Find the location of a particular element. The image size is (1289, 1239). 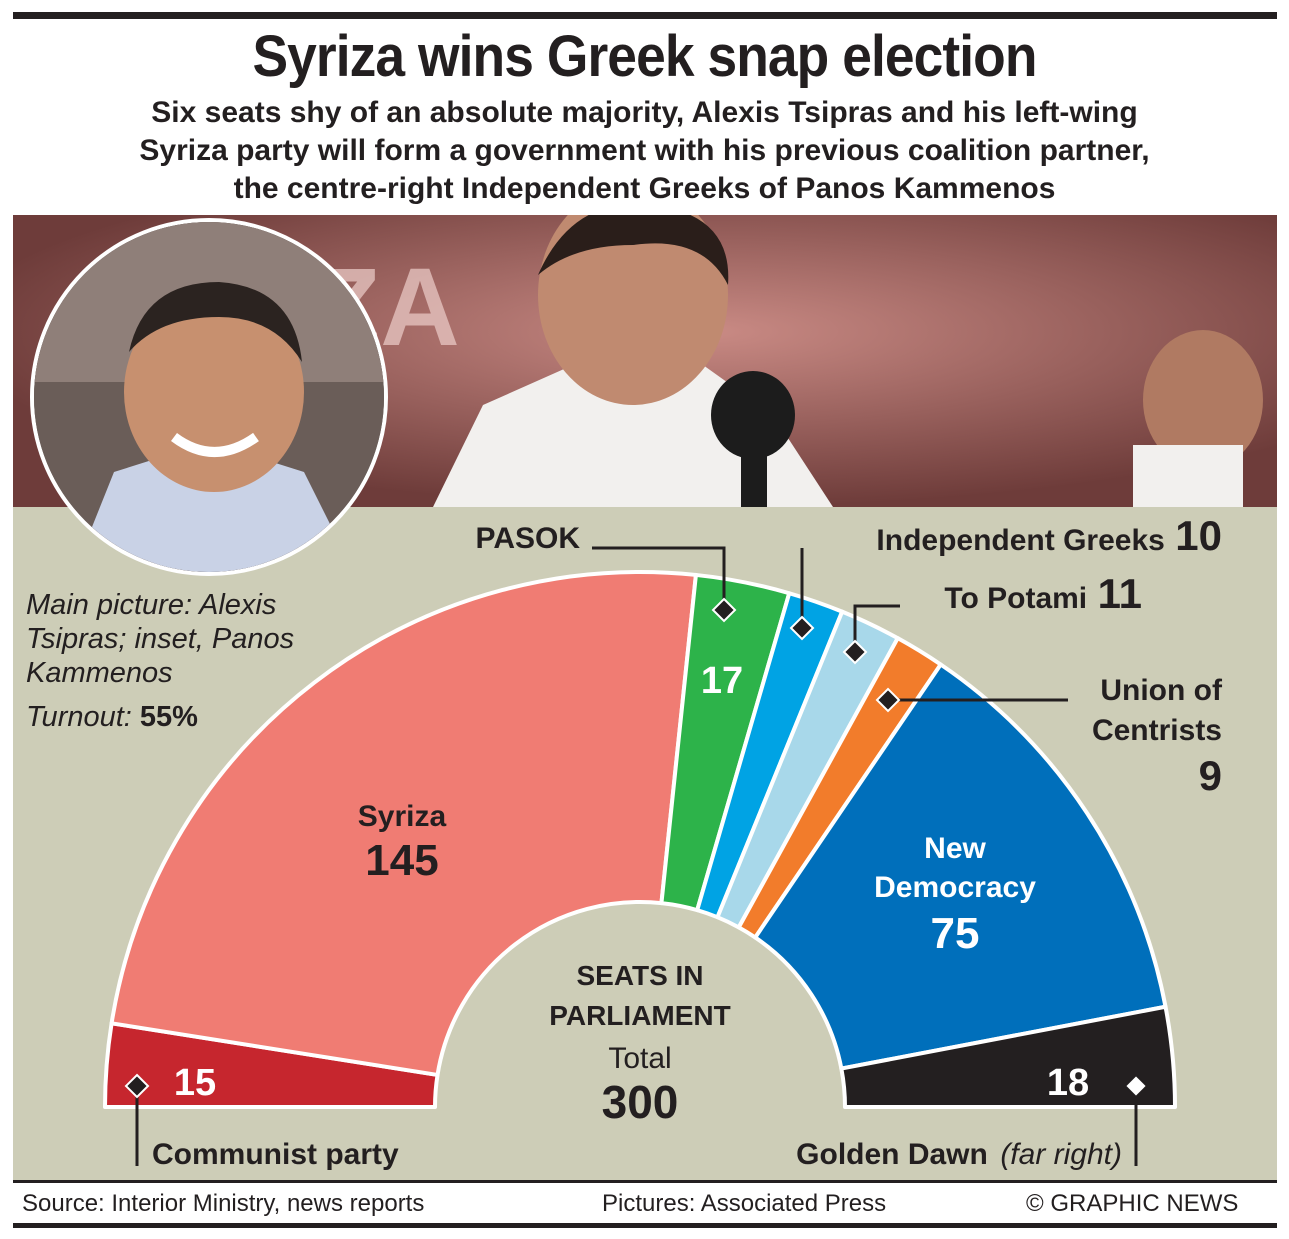

slice-label-syriza-name: Syriza is located at coordinates (402, 816).